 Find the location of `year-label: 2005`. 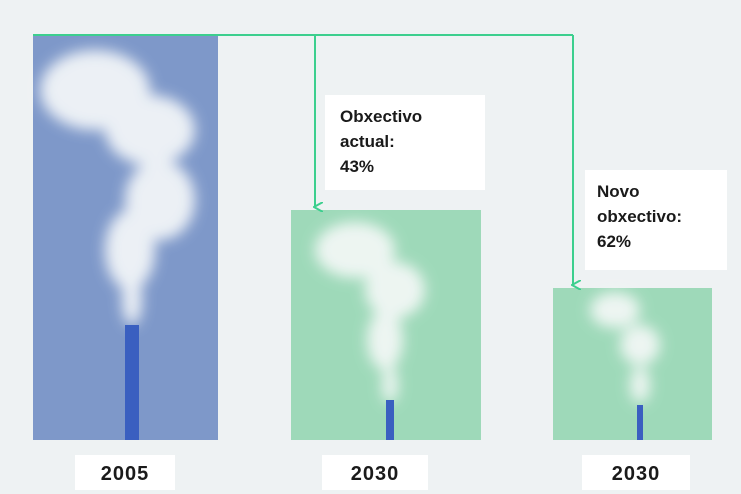

year-label: 2005 is located at coordinates (125, 474).